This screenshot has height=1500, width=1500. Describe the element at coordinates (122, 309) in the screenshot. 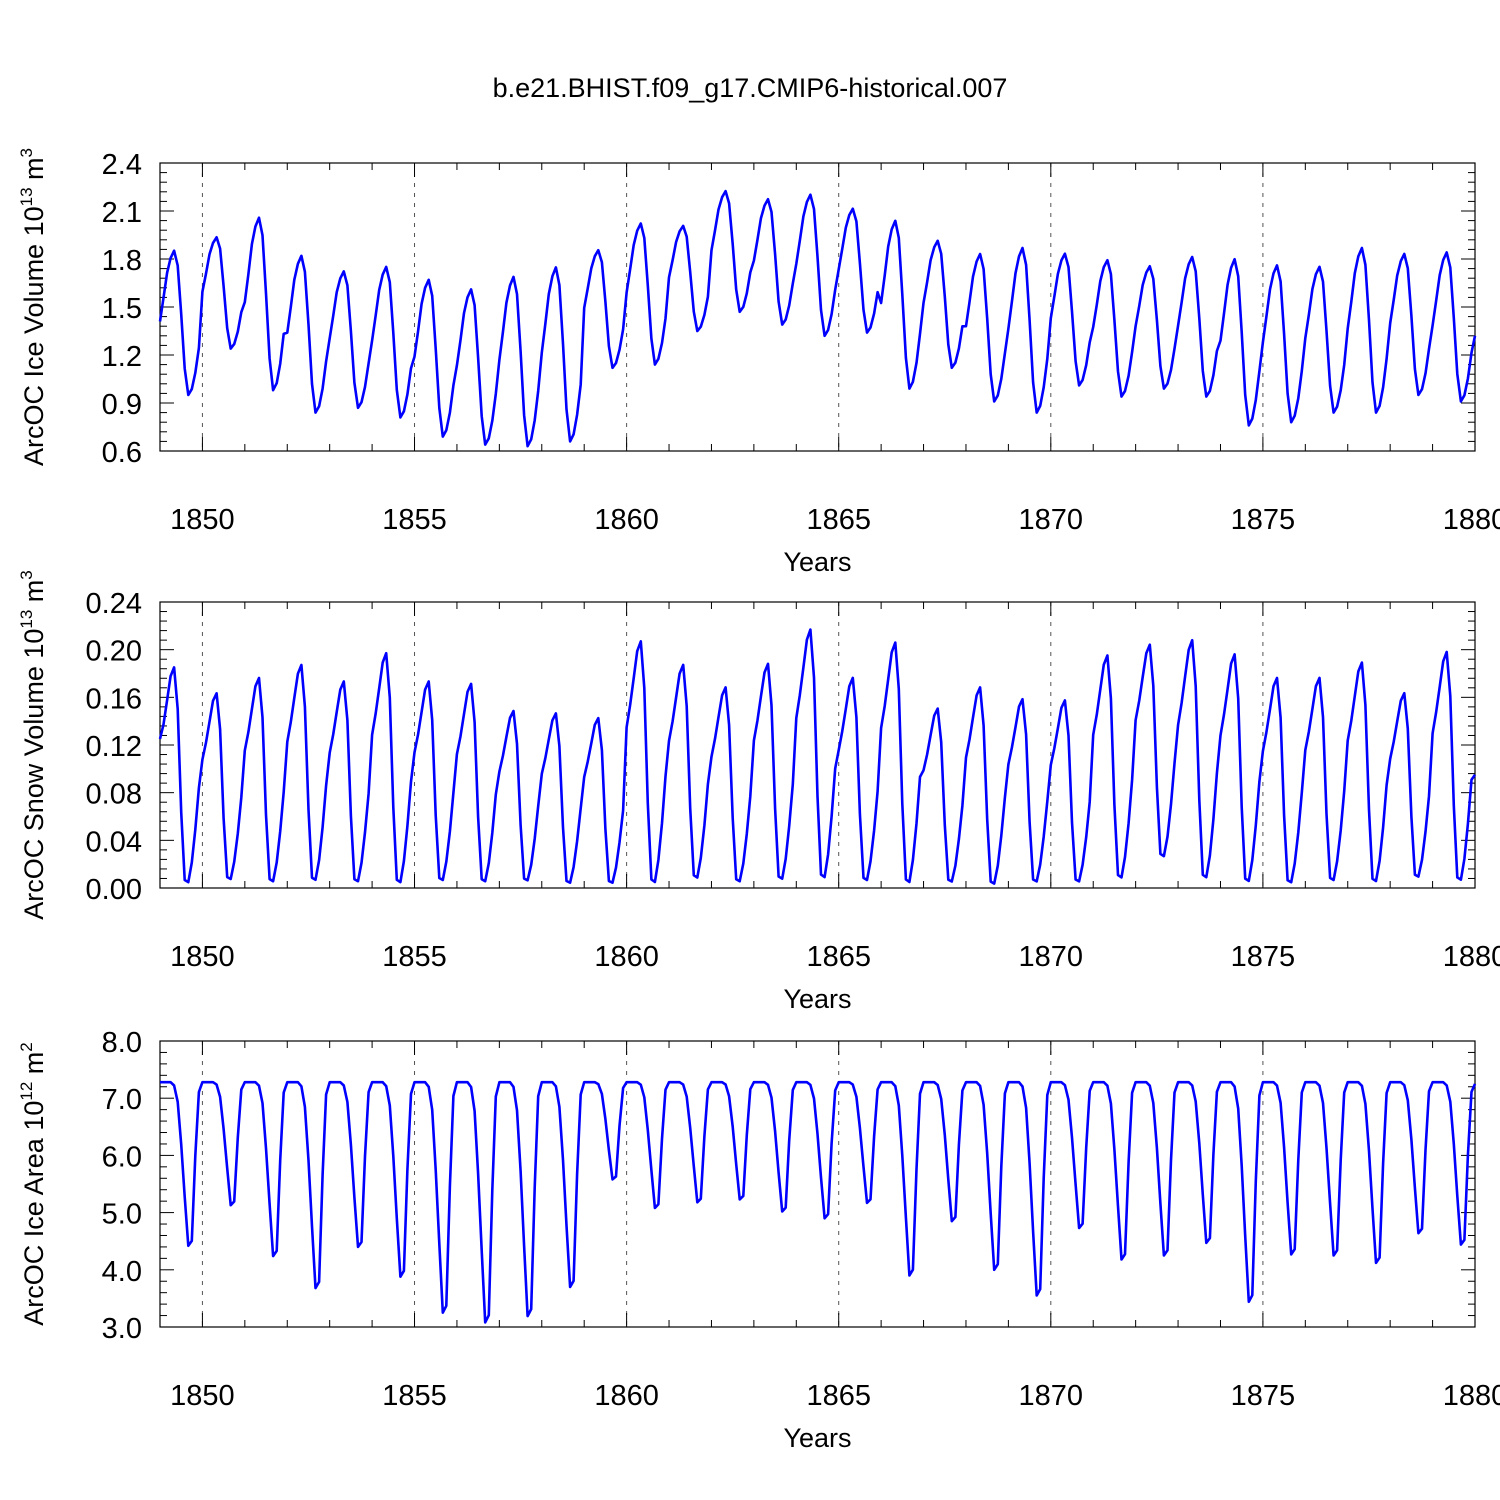

I see `y-tick-label: 1.5` at that location.